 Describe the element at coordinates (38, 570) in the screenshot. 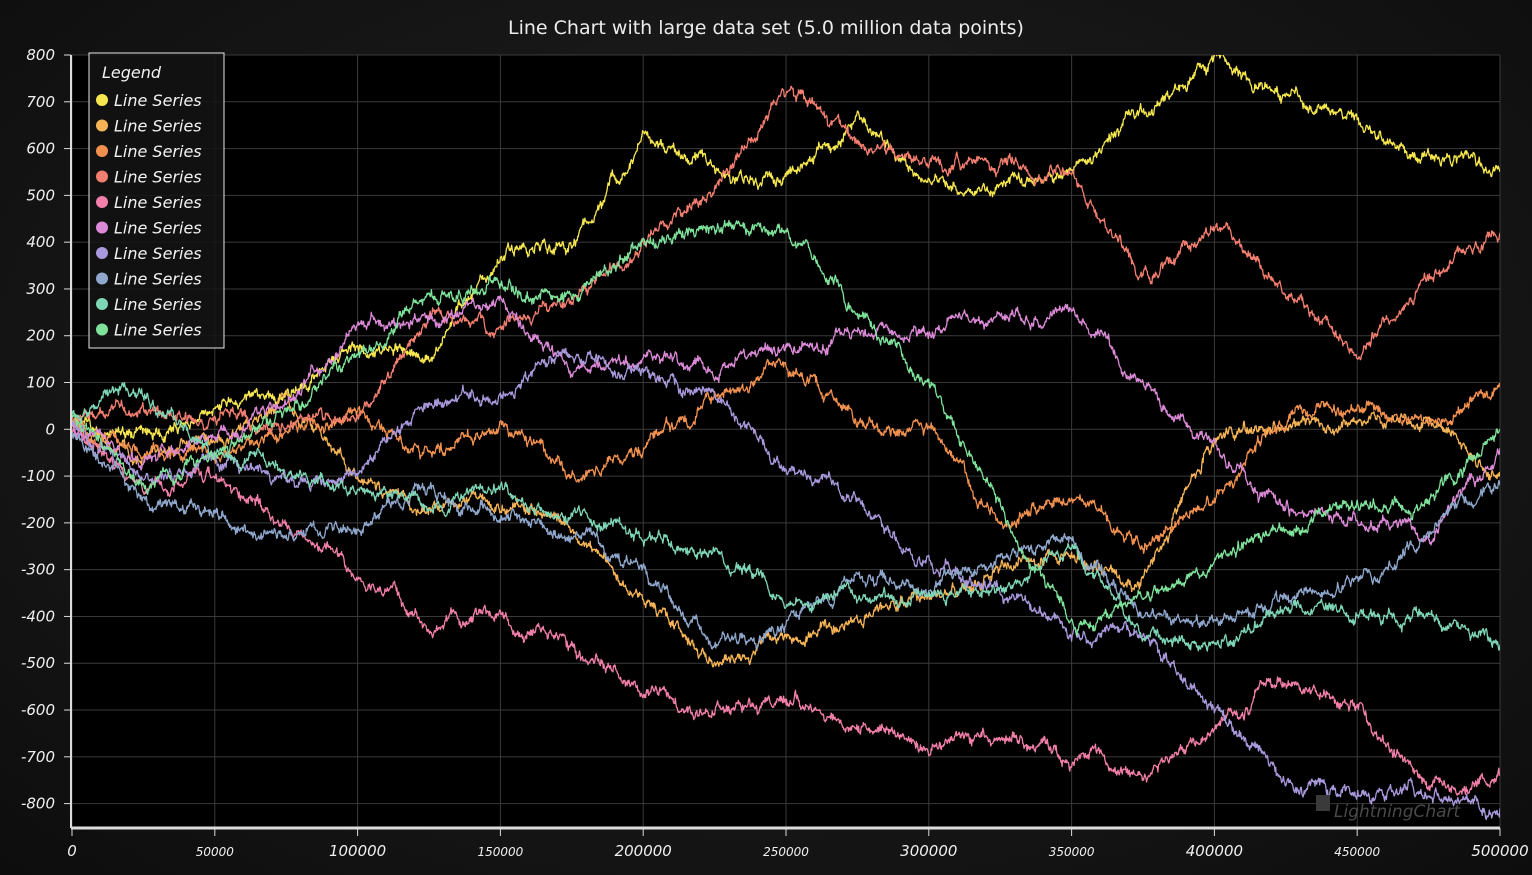

I see `y-tick-label: -300` at that location.